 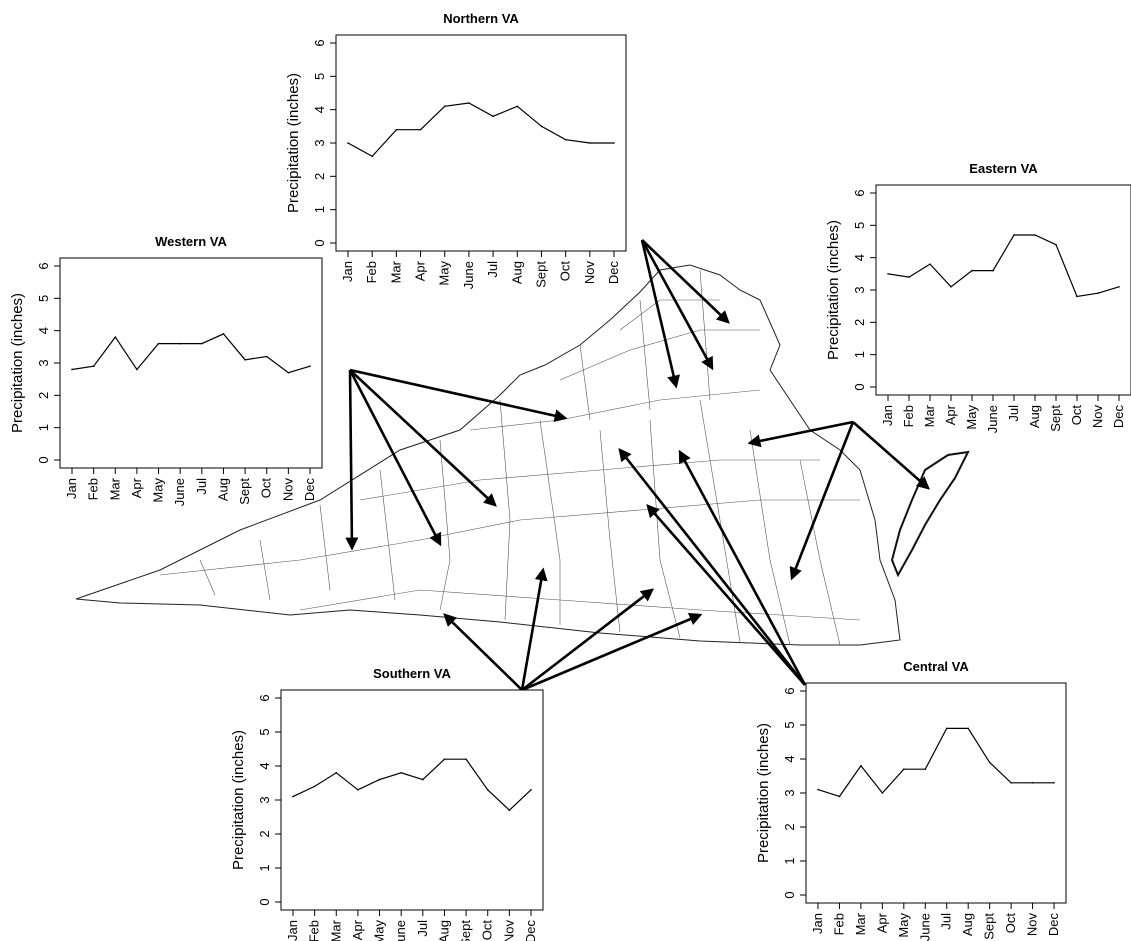 What do you see at coordinates (789, 792) in the screenshot?
I see `central-va-ytick-label: 3` at bounding box center [789, 792].